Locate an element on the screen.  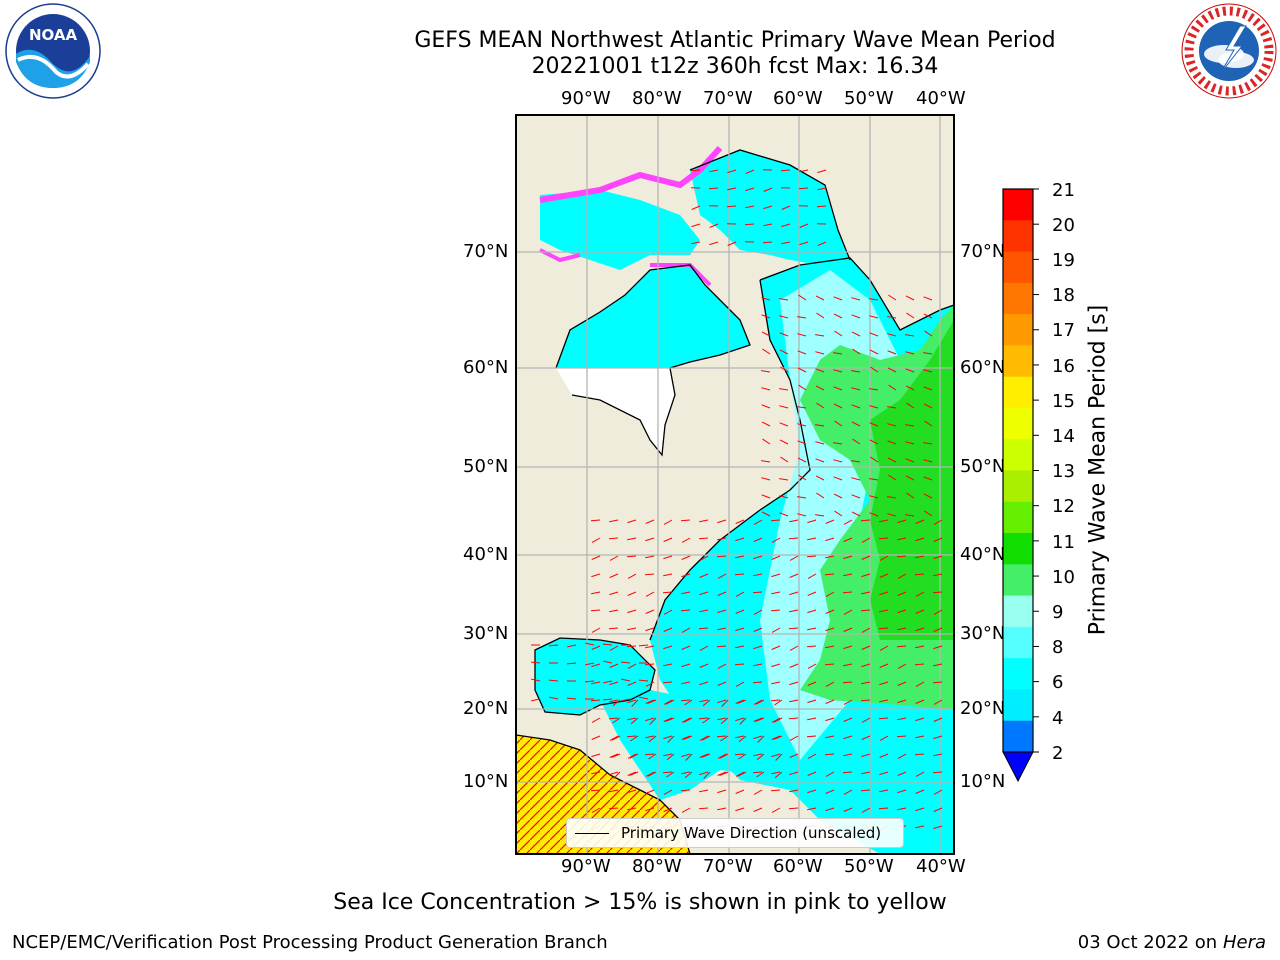
lat-tick-left: 60°N is located at coordinates (486, 367).